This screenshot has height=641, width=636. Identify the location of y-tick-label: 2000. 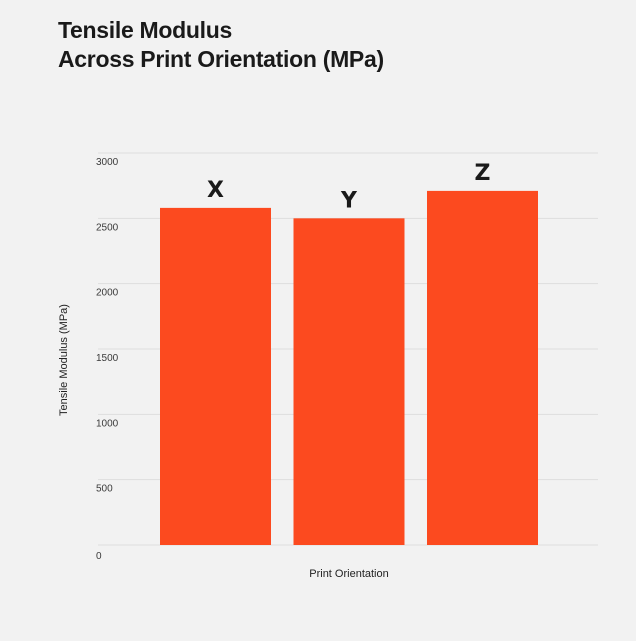
(107, 293).